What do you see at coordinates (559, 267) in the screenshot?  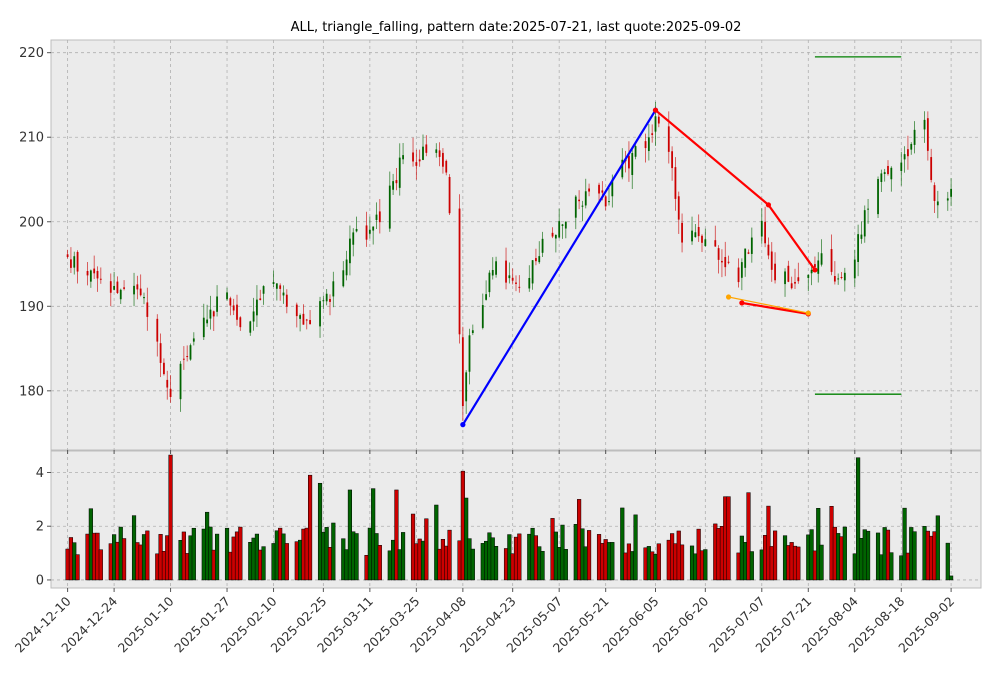 I see `pattern-line` at bounding box center [559, 267].